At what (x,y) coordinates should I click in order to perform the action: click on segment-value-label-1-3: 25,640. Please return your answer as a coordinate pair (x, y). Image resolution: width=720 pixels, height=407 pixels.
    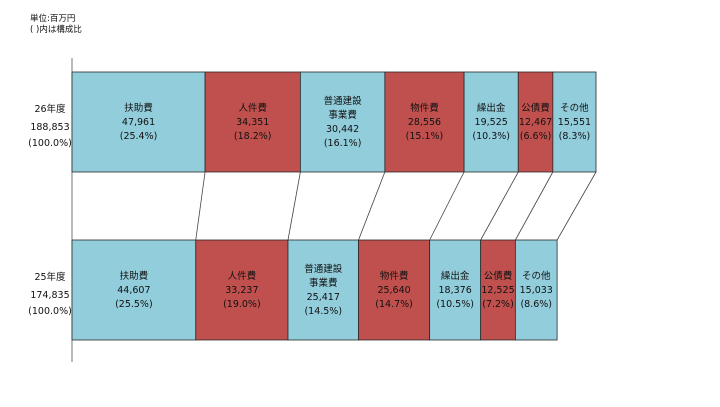
    Looking at the image, I should click on (393, 290).